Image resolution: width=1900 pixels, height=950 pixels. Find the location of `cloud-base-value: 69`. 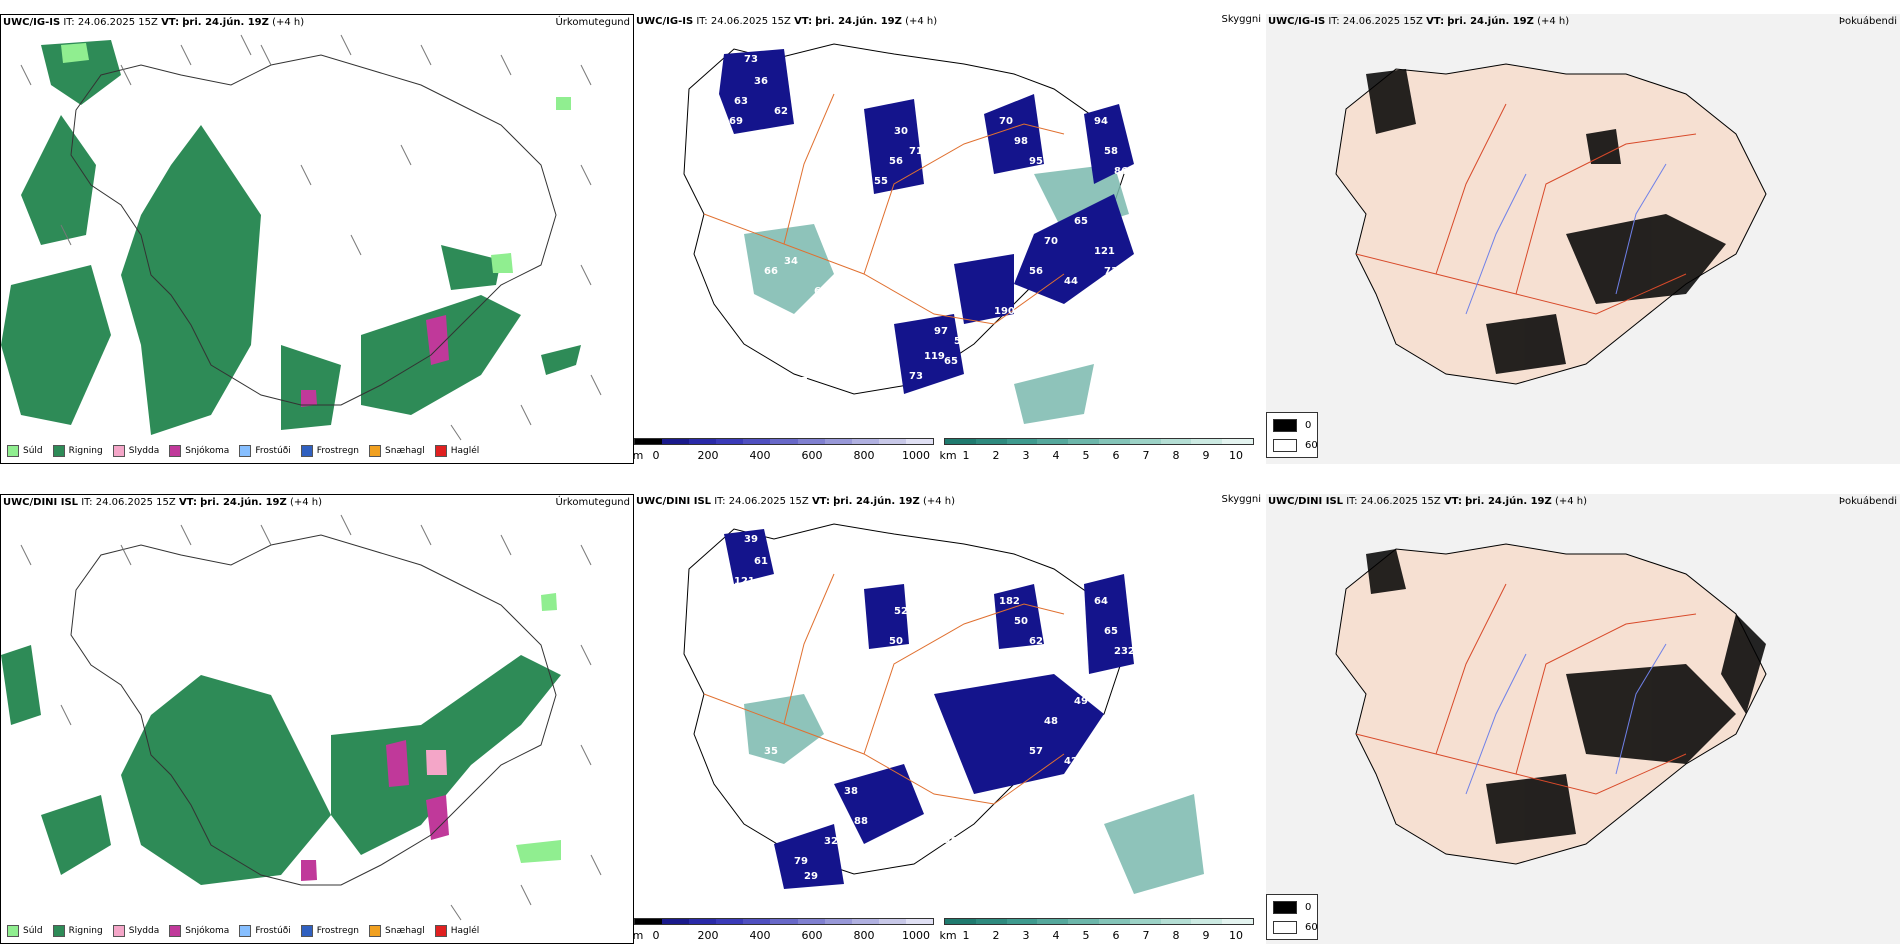

cloud-base-value: 69 is located at coordinates (736, 121).